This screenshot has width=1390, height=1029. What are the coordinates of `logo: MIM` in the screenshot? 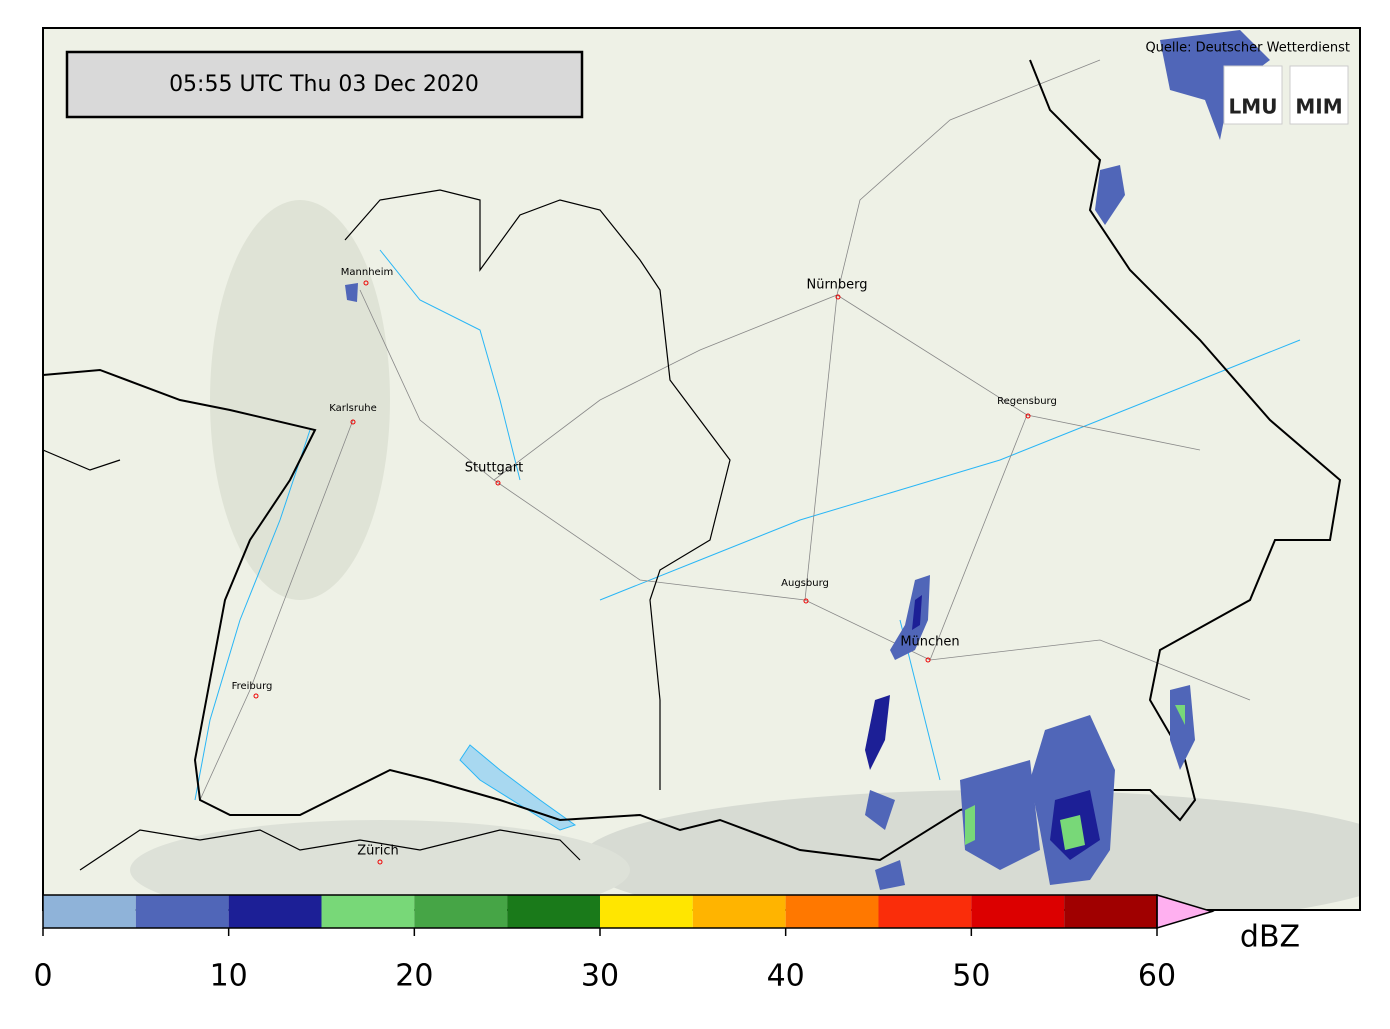 It's located at (1318, 107).